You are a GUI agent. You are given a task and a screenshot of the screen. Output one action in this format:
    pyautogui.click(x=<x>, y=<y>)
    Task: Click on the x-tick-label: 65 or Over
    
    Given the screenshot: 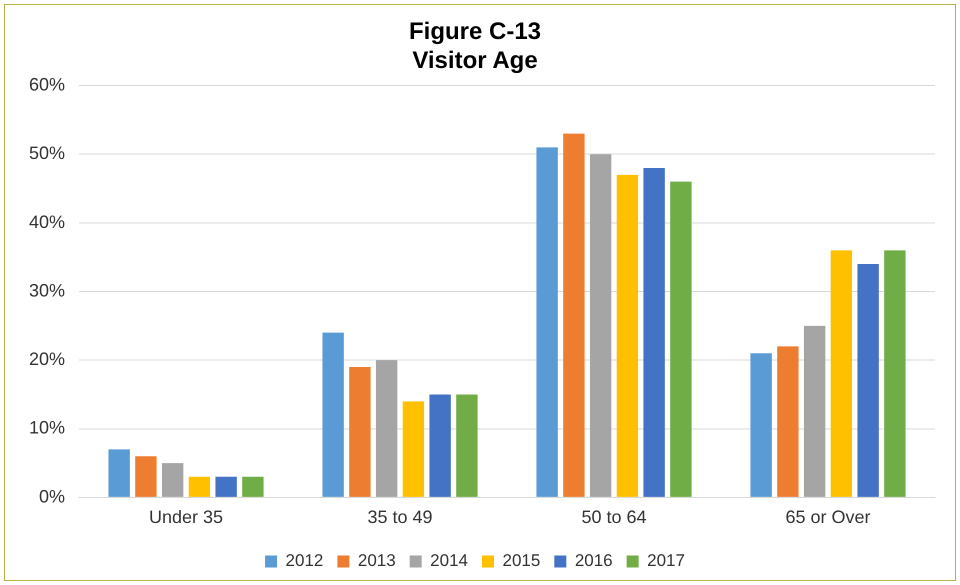 What is the action you would take?
    pyautogui.click(x=828, y=517)
    